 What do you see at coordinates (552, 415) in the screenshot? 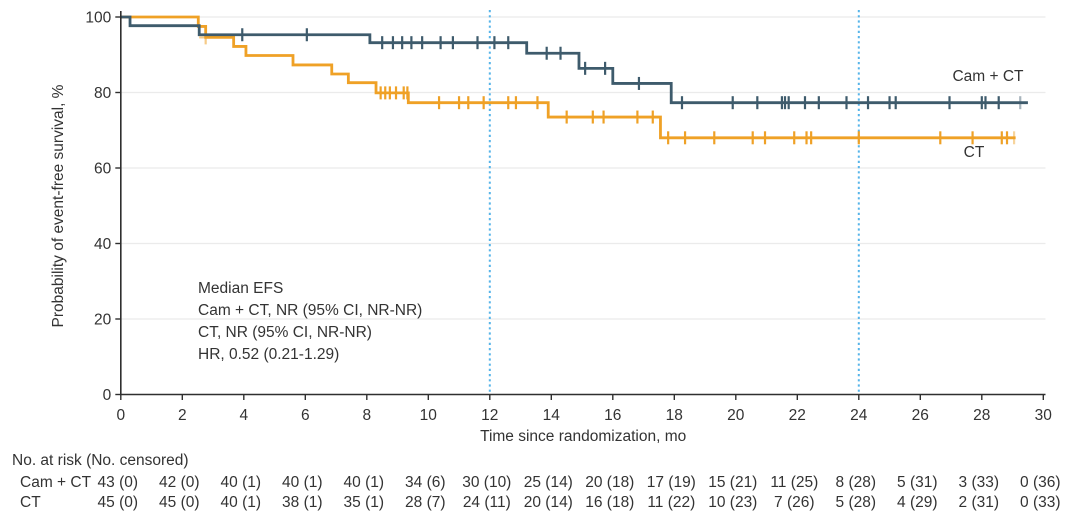
I see `x-tick-label-14: 14` at bounding box center [552, 415].